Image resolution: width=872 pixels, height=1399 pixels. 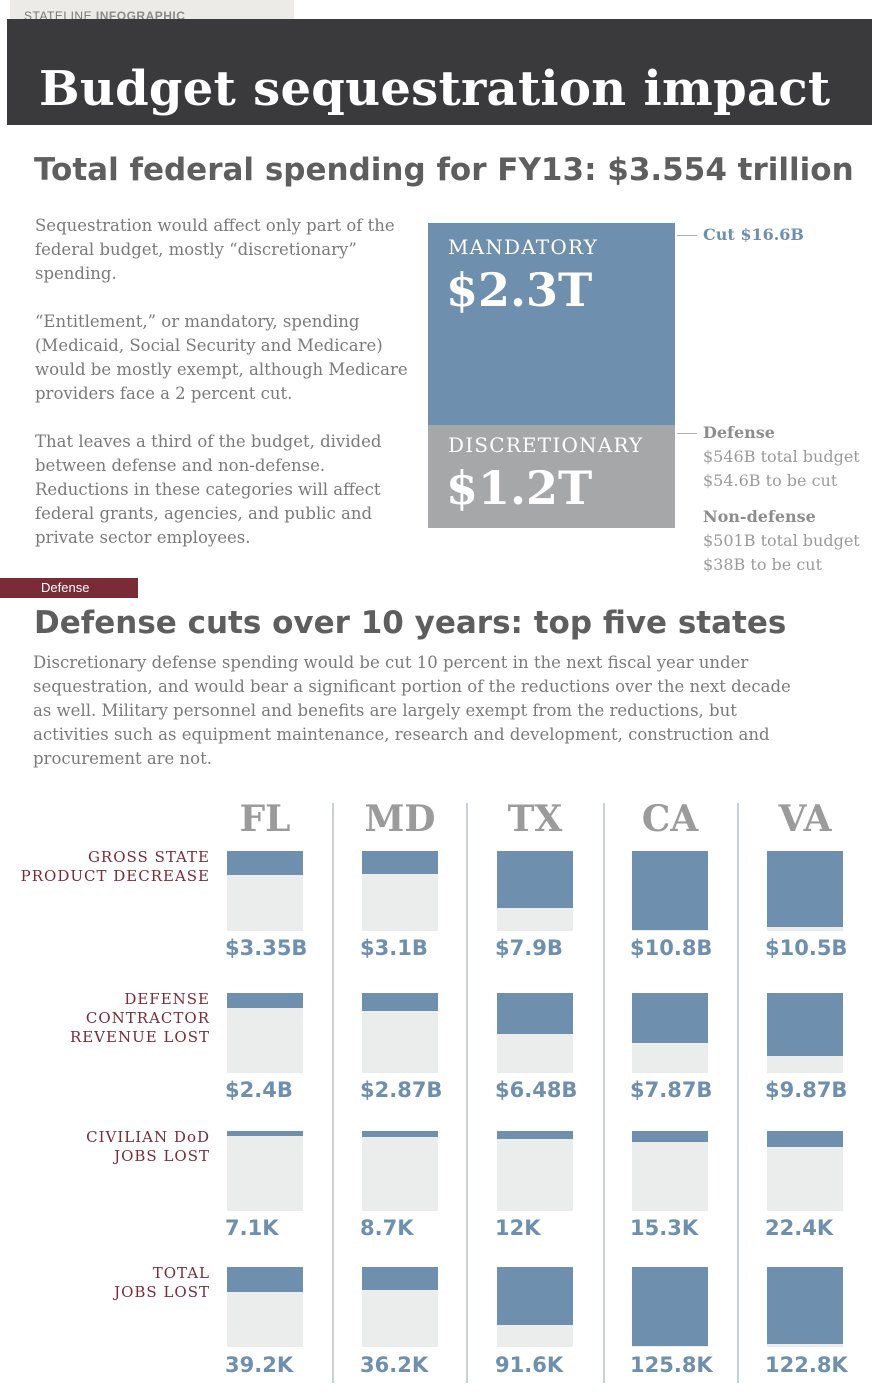 What do you see at coordinates (148, 1146) in the screenshot?
I see `row-label: CIVILIAN DoD JOBS LOST` at bounding box center [148, 1146].